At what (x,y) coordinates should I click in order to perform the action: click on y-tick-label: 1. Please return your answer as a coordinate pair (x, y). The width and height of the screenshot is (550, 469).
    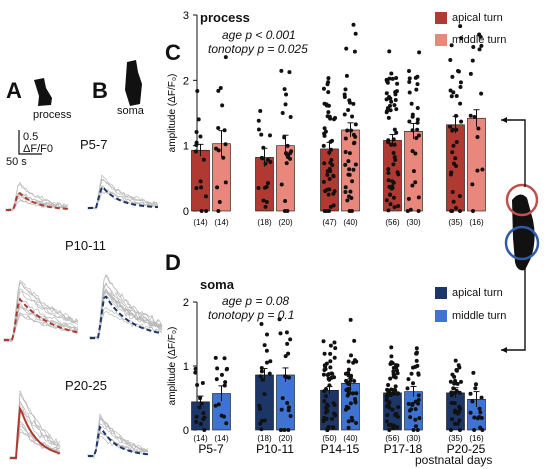
    Looking at the image, I should click on (186, 147).